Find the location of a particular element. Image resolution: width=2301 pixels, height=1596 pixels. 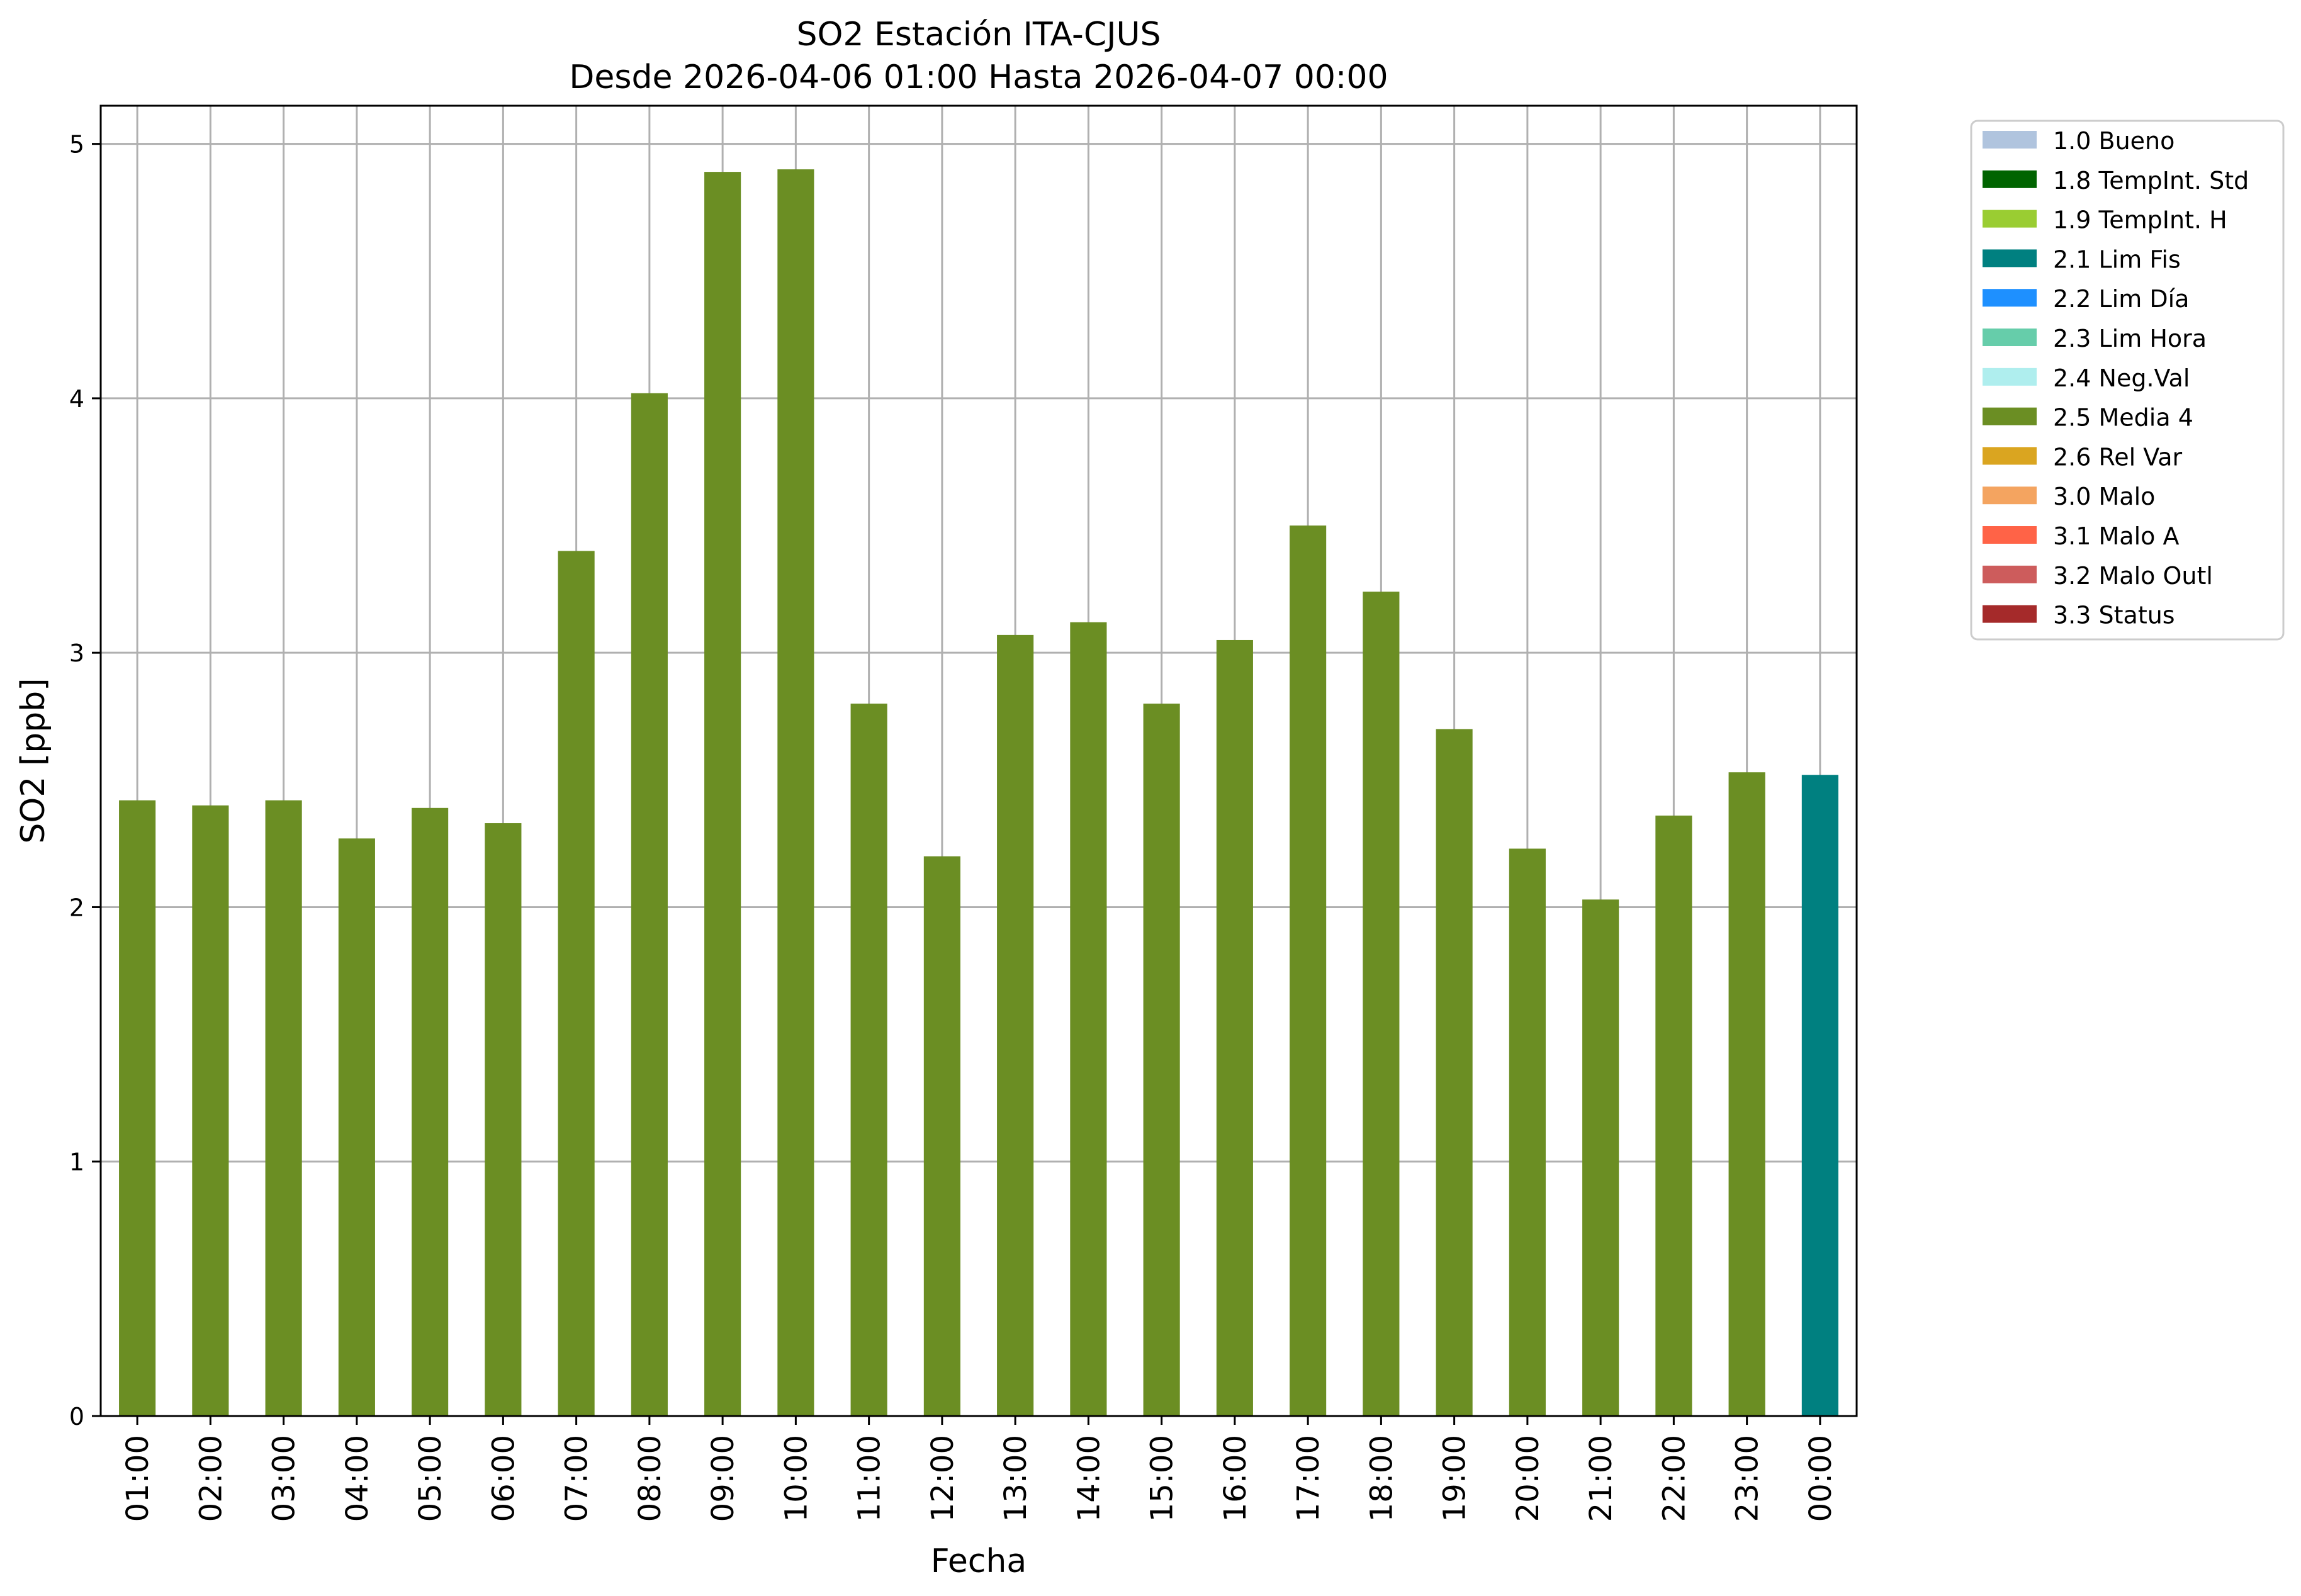

x-tick-label: 03:00 is located at coordinates (284, 1478).